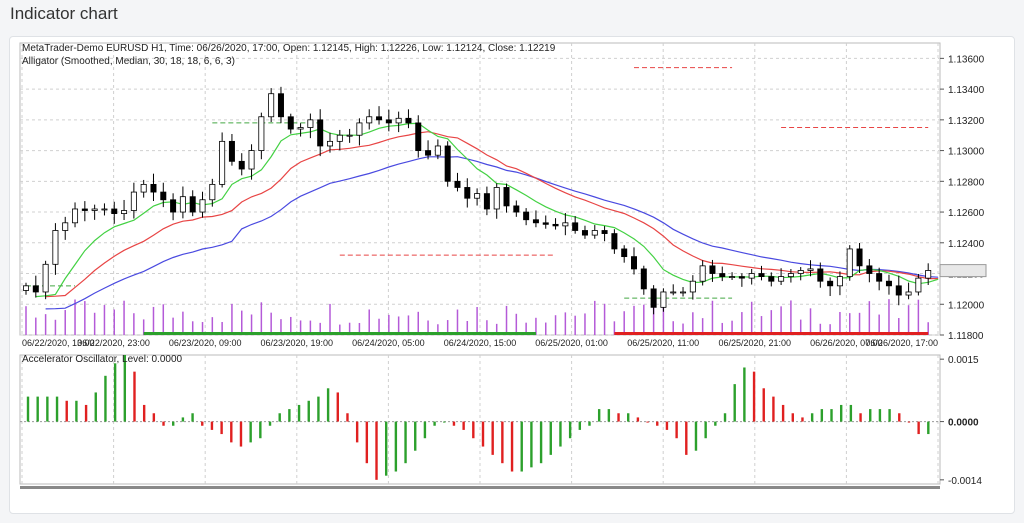 Image resolution: width=1024 pixels, height=523 pixels. Describe the element at coordinates (480, 343) in the screenshot. I see `x-tick-label: 06/24/2020, 15:00` at that location.